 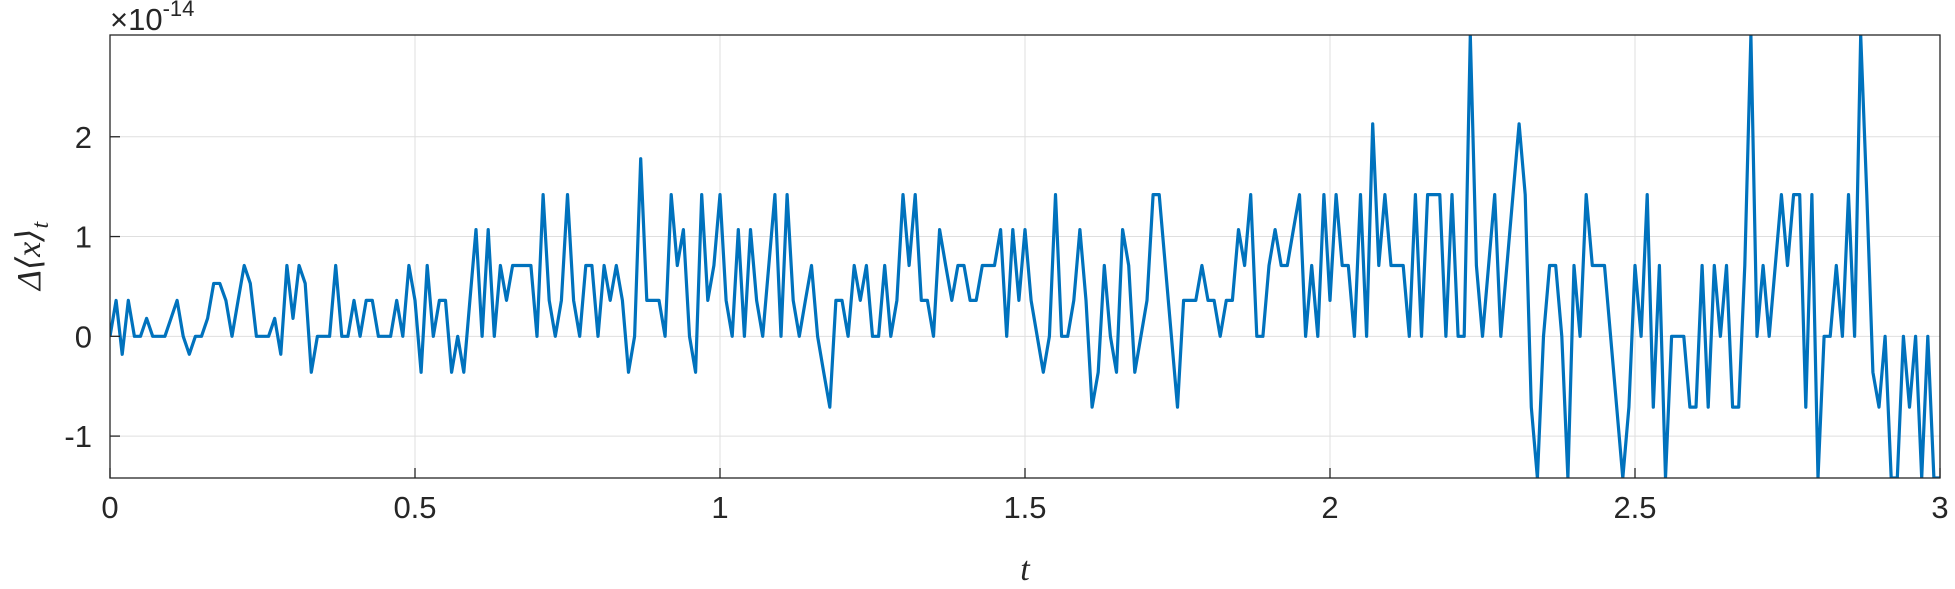 What do you see at coordinates (1024, 507) in the screenshot?
I see `x-tick-label: 1.5` at bounding box center [1024, 507].